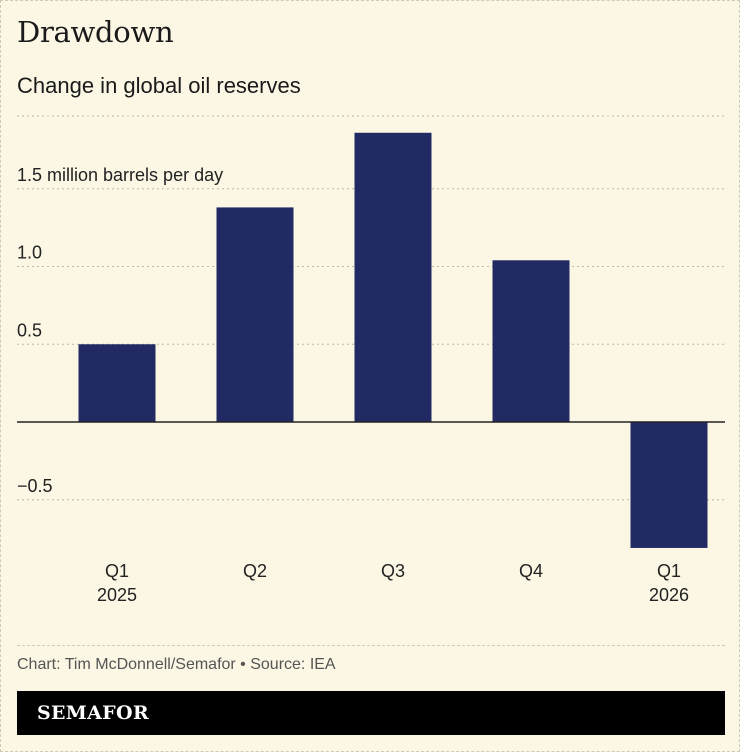 The height and width of the screenshot is (752, 740). Describe the element at coordinates (35, 486) in the screenshot. I see `y-tick-label: −0.5` at that location.